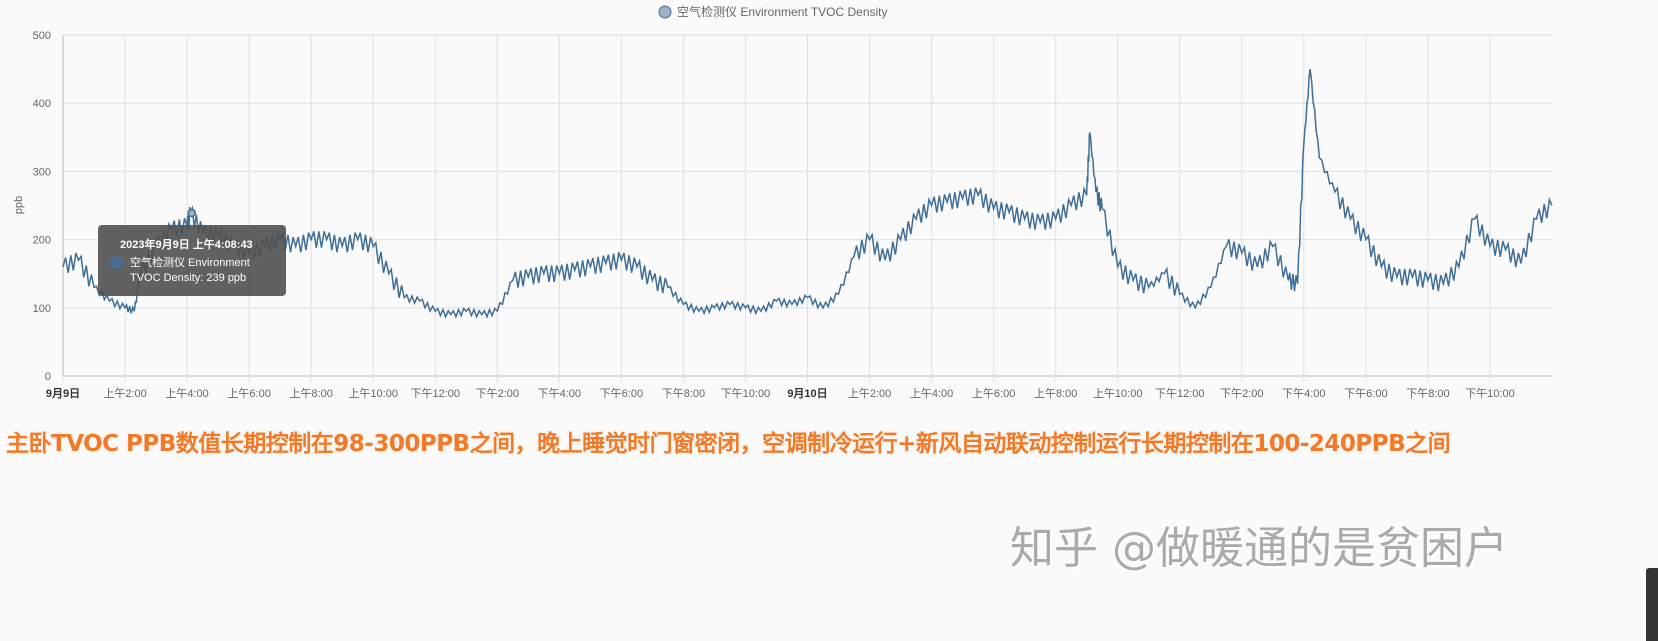 The image size is (1658, 641). What do you see at coordinates (42, 36) in the screenshot?
I see `y-tick-label: 500` at bounding box center [42, 36].